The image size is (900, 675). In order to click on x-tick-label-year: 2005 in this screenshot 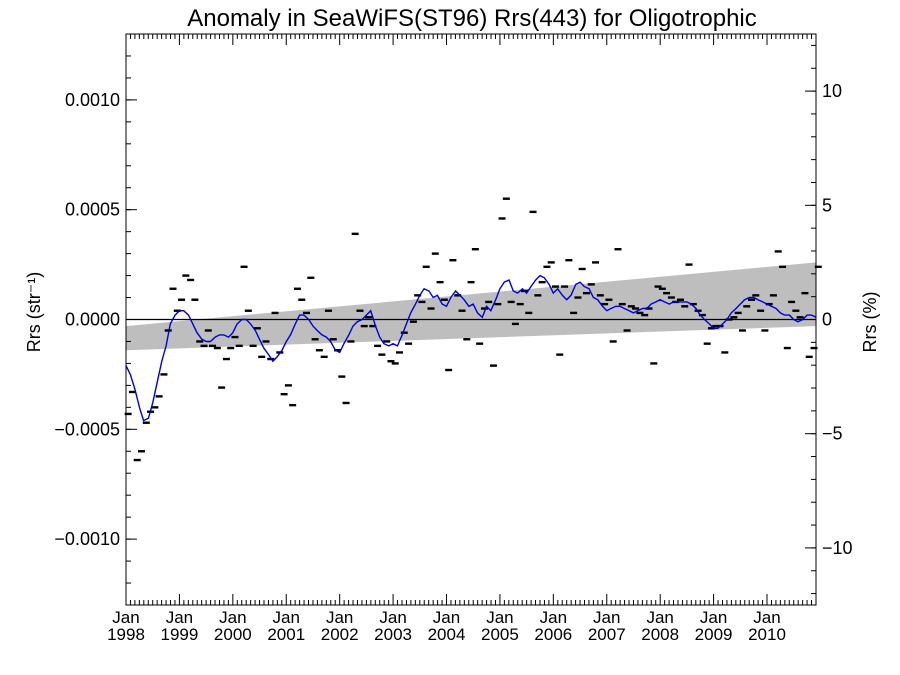, I will do `click(500, 634)`.